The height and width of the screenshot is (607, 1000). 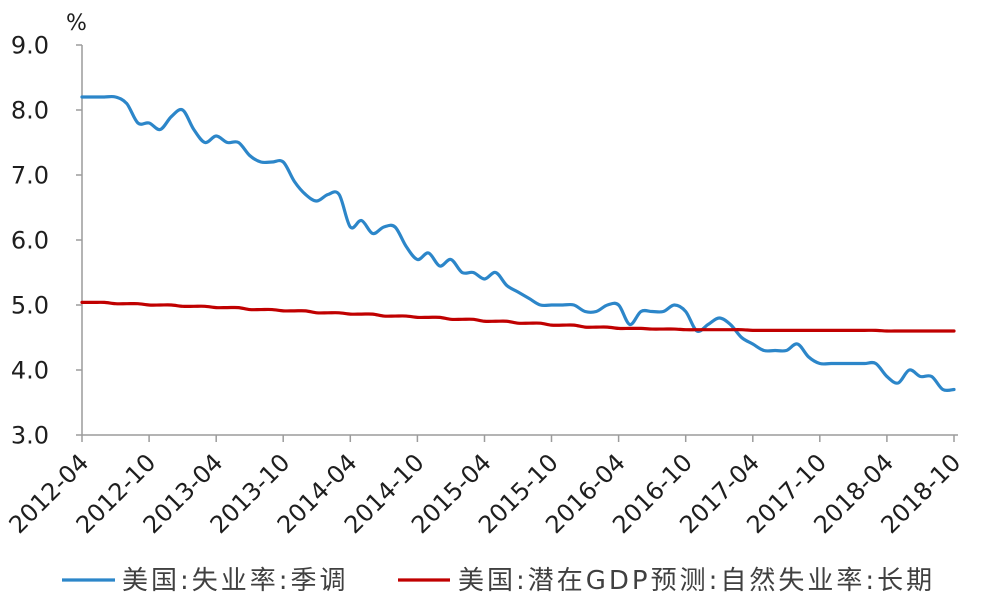 What do you see at coordinates (30, 176) in the screenshot?
I see `y-tick-label: 7.0` at bounding box center [30, 176].